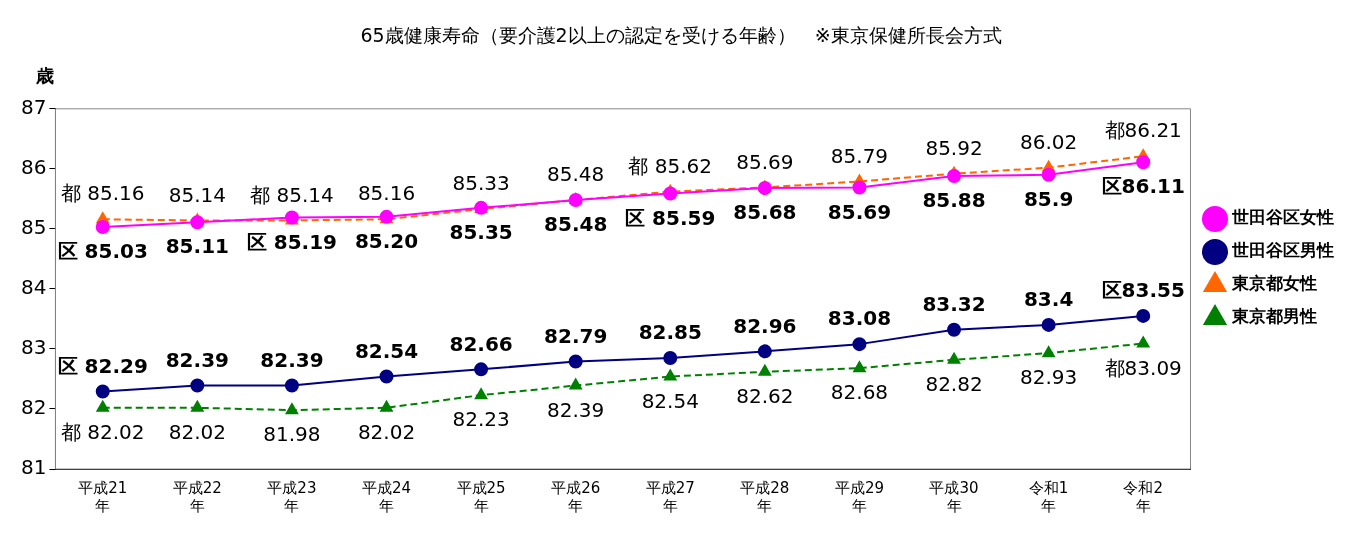  Describe the element at coordinates (1048, 377) in the screenshot. I see `data-label: 82.93` at that location.